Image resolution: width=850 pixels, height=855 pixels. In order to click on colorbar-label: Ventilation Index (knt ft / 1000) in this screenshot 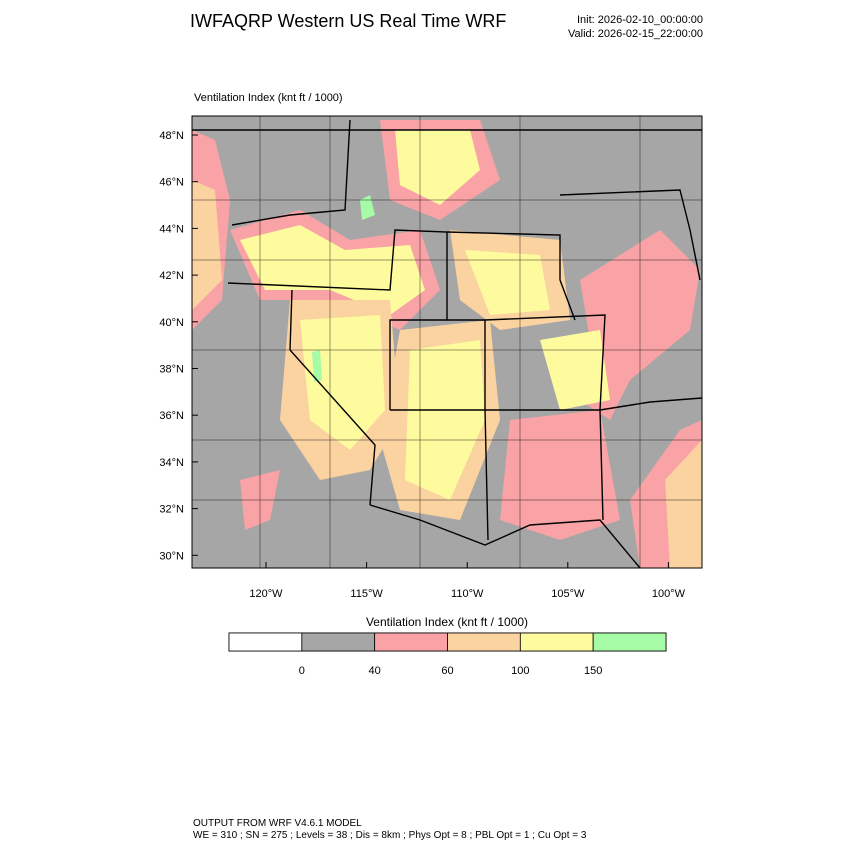, I will do `click(447, 622)`.